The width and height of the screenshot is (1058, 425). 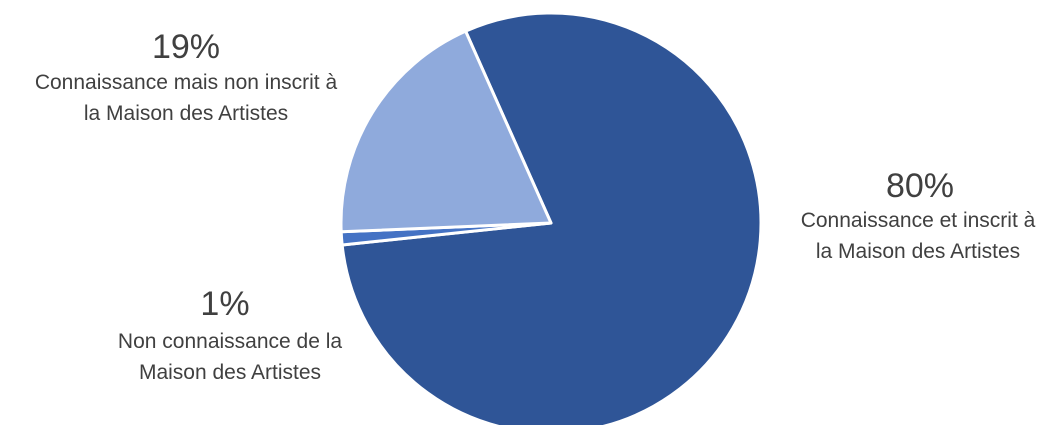 What do you see at coordinates (920, 186) in the screenshot?
I see `slice-percent-label: 80%` at bounding box center [920, 186].